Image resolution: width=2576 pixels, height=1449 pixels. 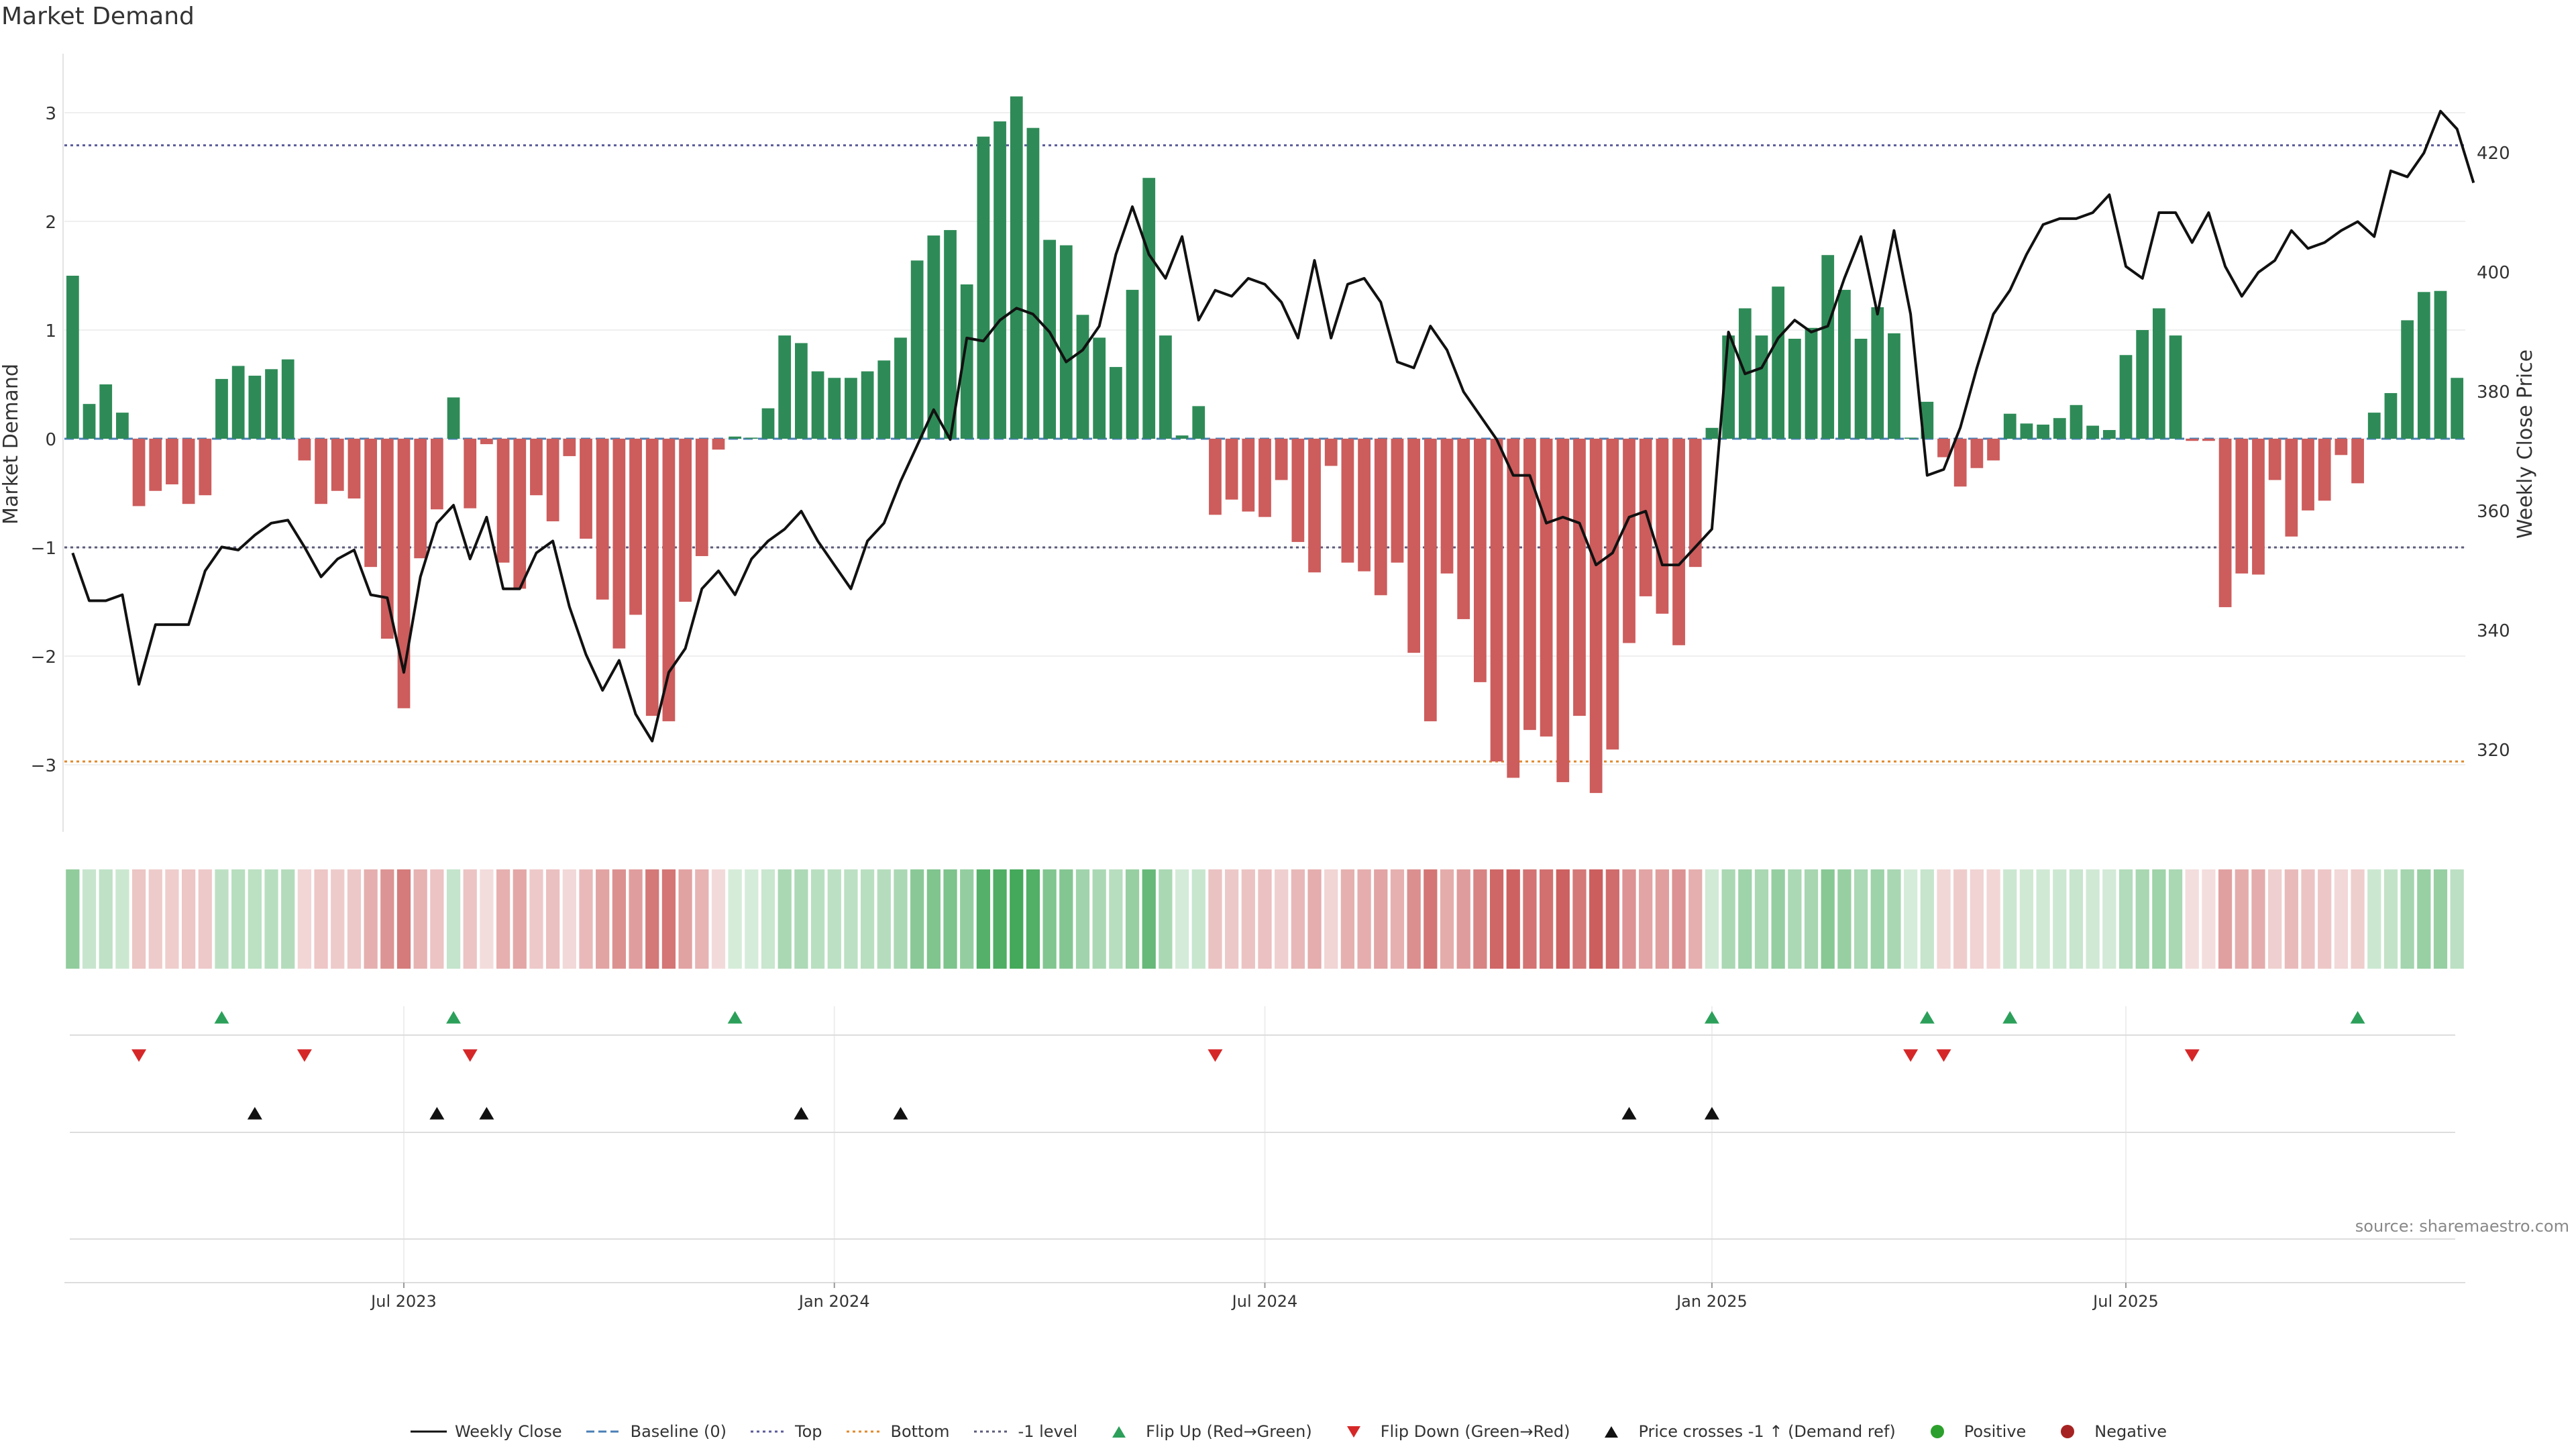 What do you see at coordinates (900, 1113) in the screenshot?
I see `price-cross-marker` at bounding box center [900, 1113].